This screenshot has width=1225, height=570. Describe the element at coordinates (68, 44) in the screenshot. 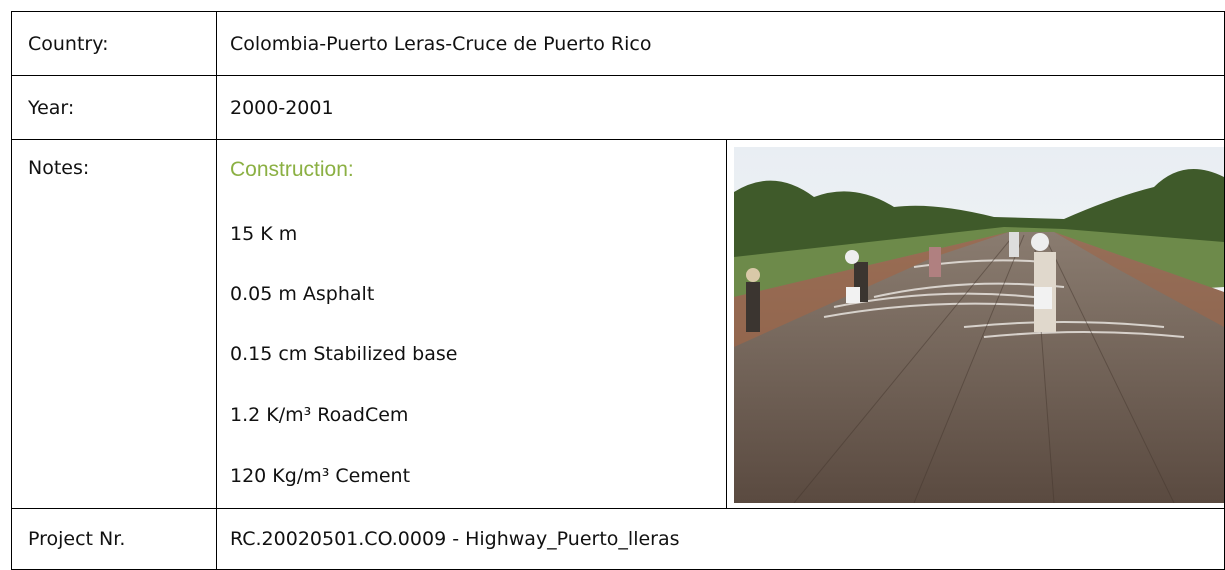

I see `row-label: Country:` at that location.